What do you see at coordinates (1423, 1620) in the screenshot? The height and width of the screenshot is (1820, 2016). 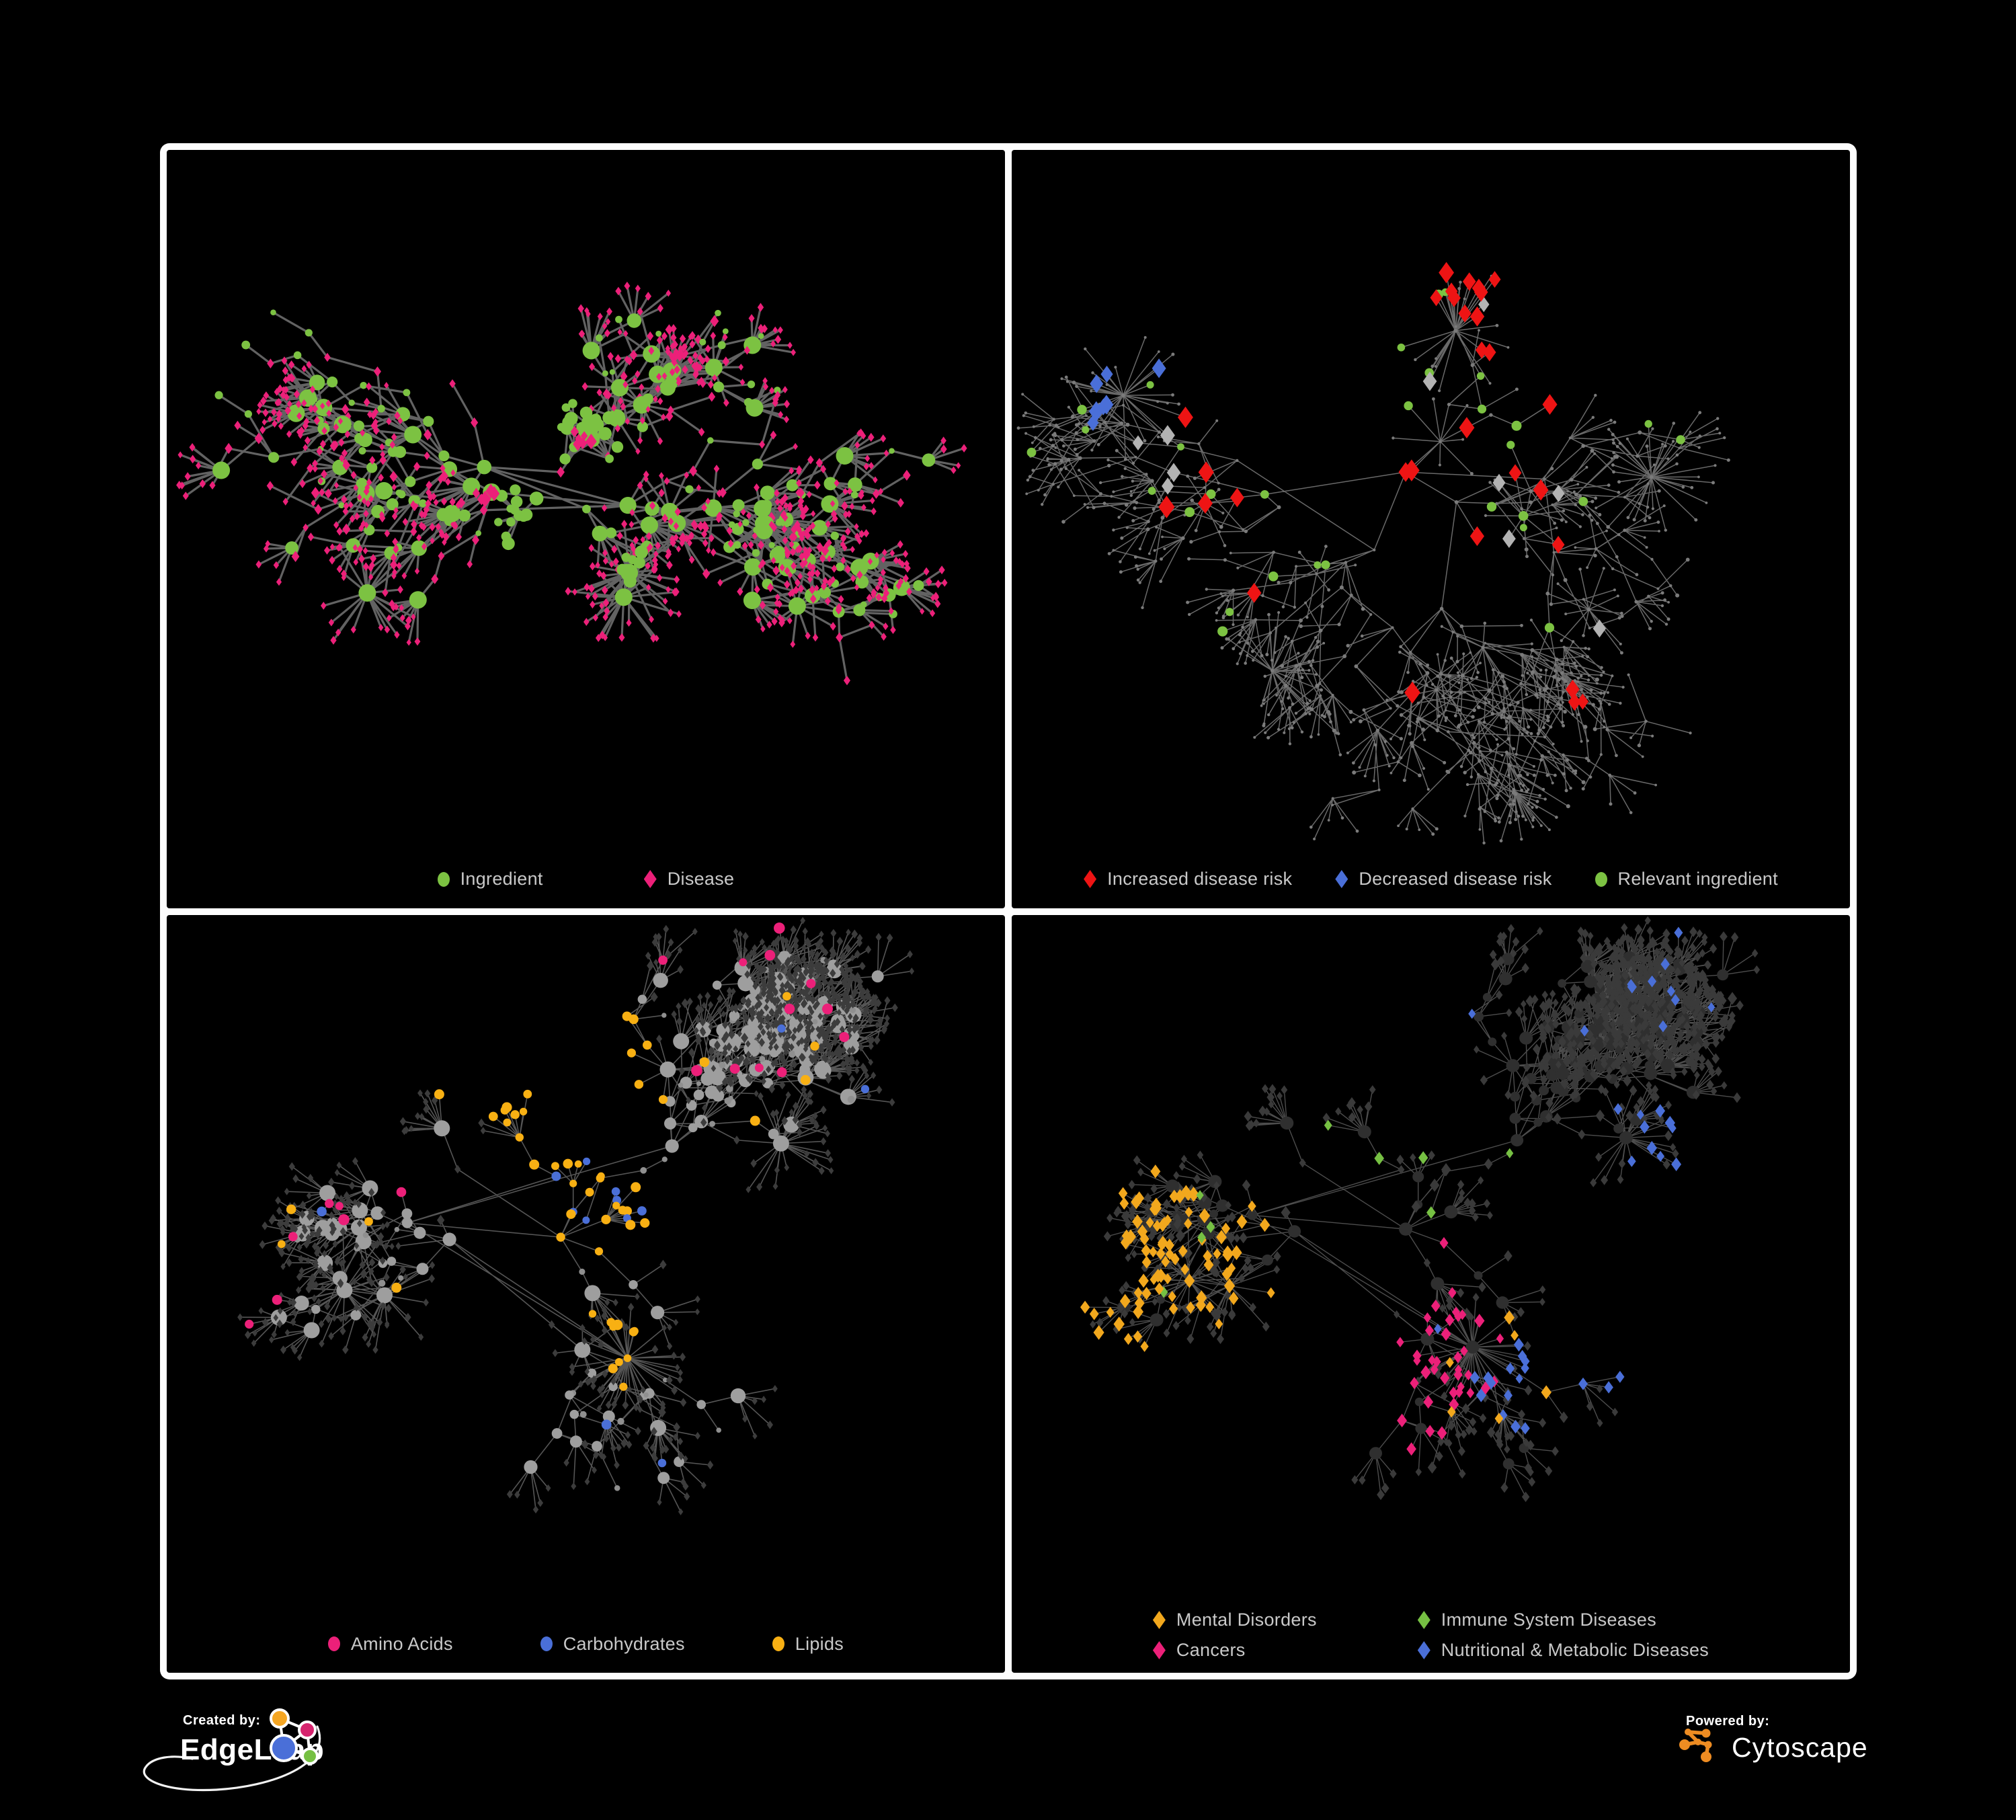 I see `immune-diseases-diamond-swatch` at bounding box center [1423, 1620].